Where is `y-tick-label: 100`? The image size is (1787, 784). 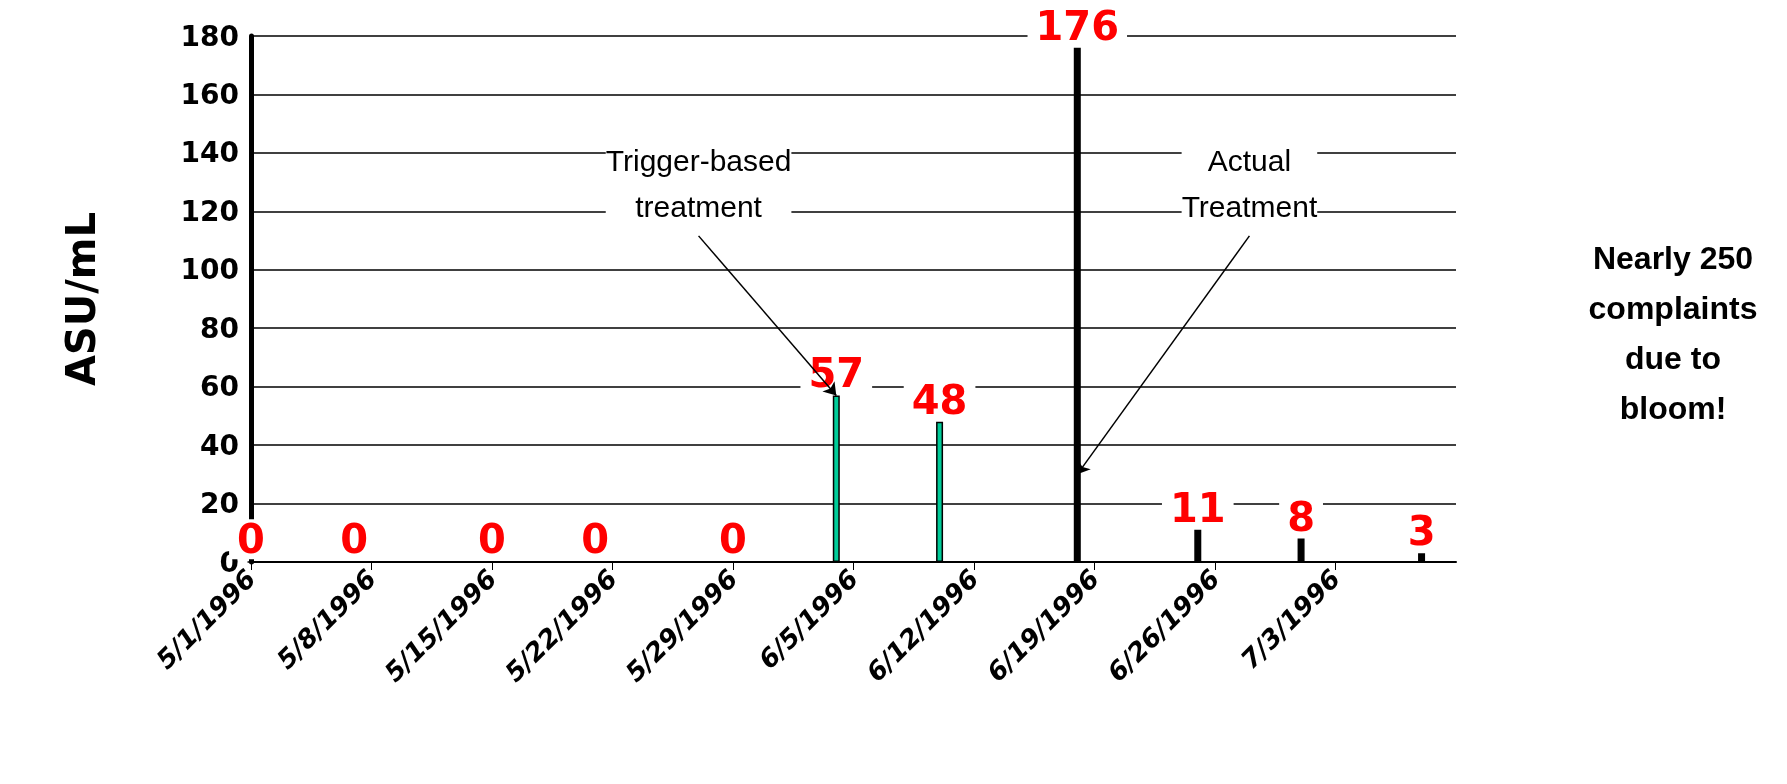
y-tick-label: 100 is located at coordinates (209, 270).